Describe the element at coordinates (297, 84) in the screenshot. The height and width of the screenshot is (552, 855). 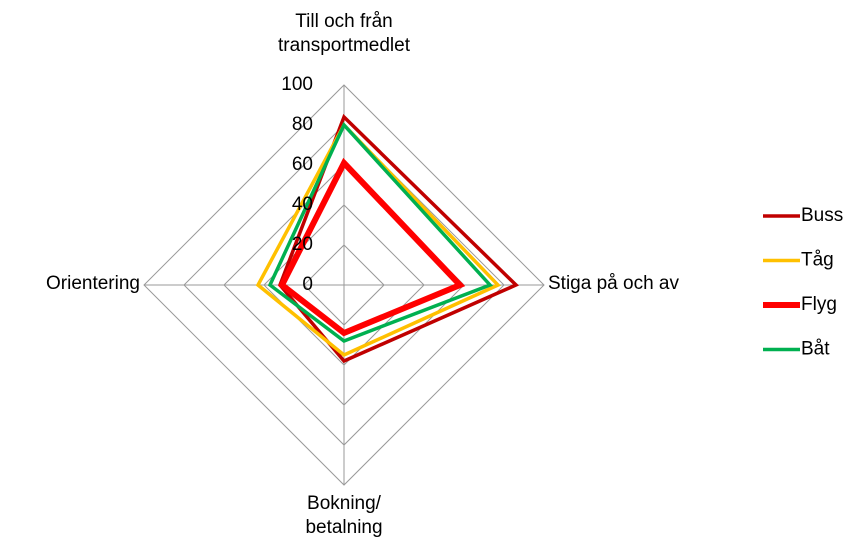
I see `tick-label: 100` at that location.